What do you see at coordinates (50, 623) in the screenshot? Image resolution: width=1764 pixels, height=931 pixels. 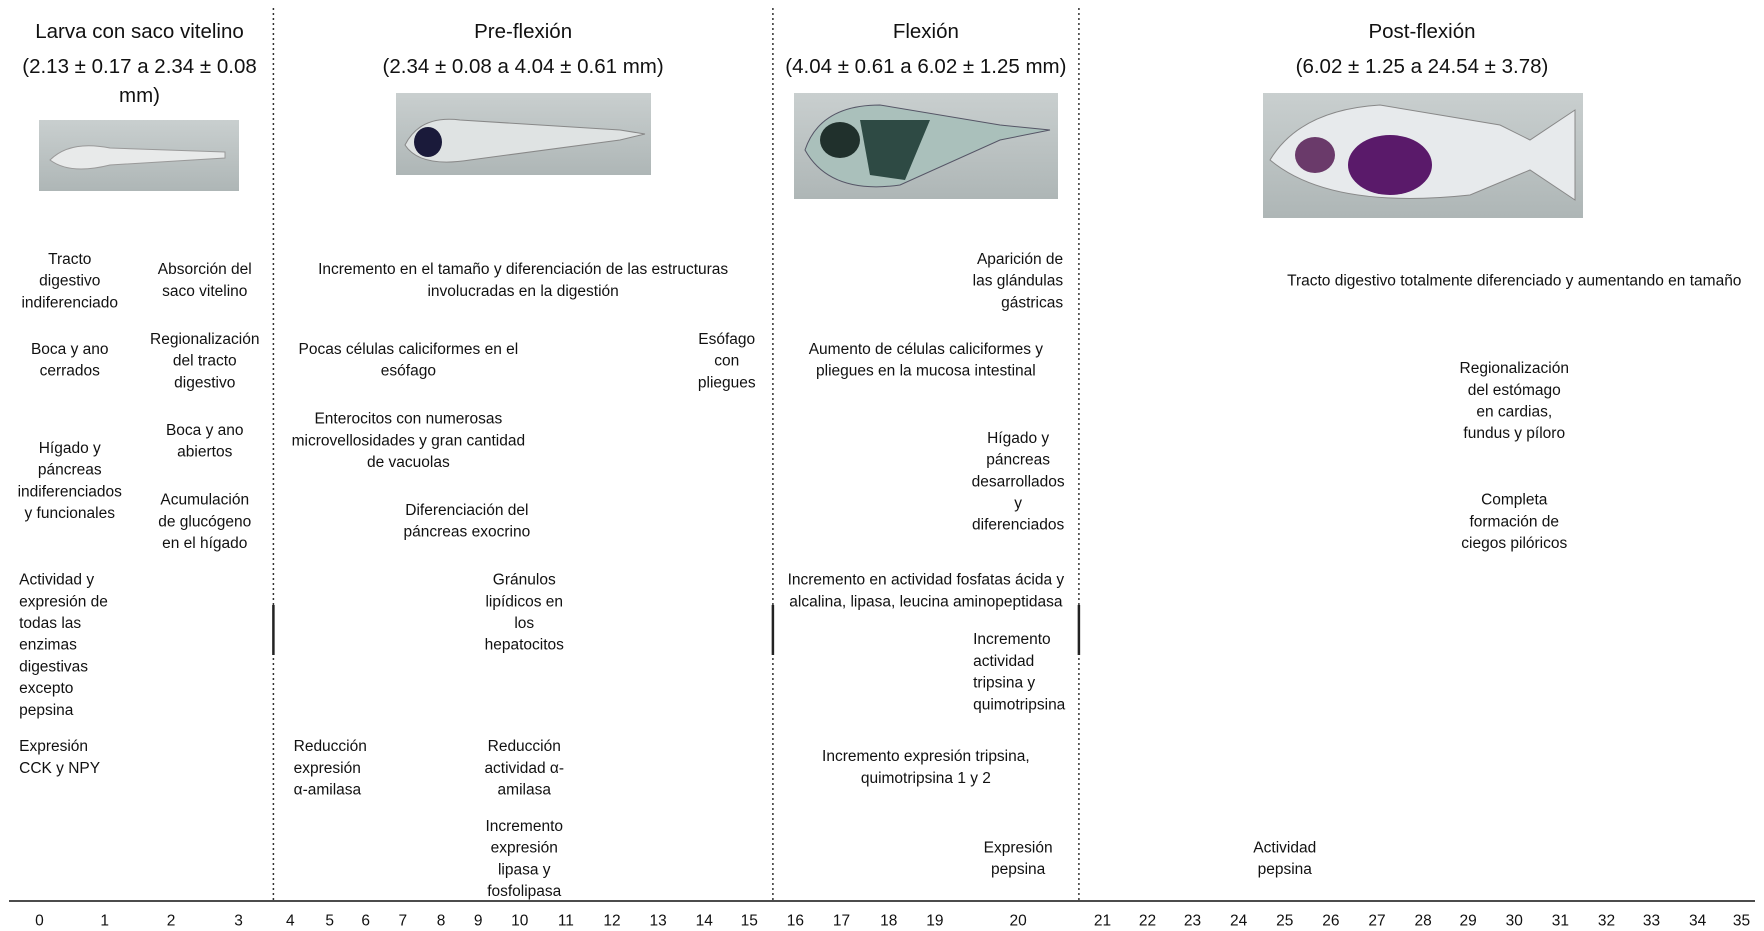 I see `annotation: todas las` at bounding box center [50, 623].